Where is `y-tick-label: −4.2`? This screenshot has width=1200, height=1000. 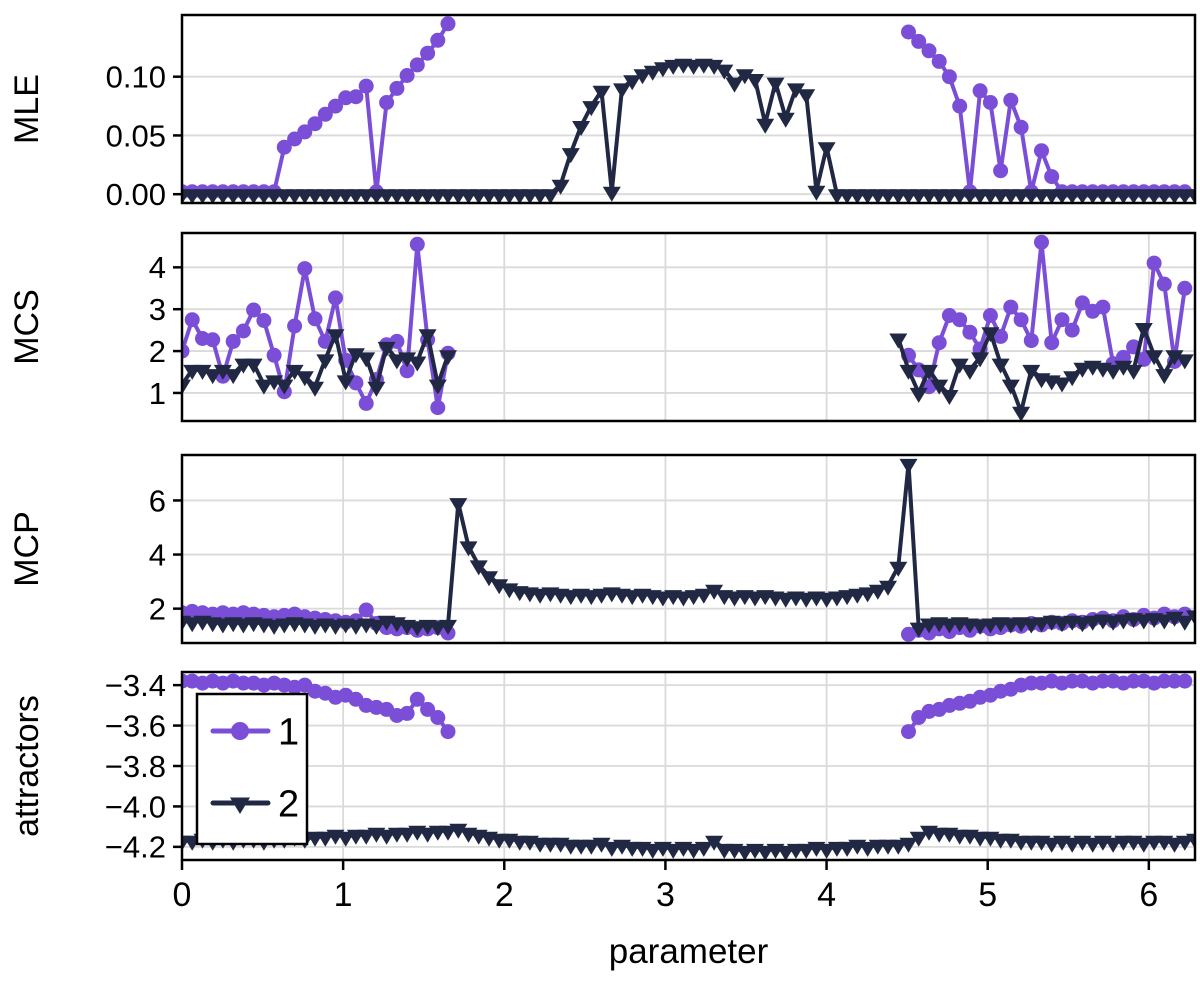
y-tick-label: −4.2 is located at coordinates (135, 847).